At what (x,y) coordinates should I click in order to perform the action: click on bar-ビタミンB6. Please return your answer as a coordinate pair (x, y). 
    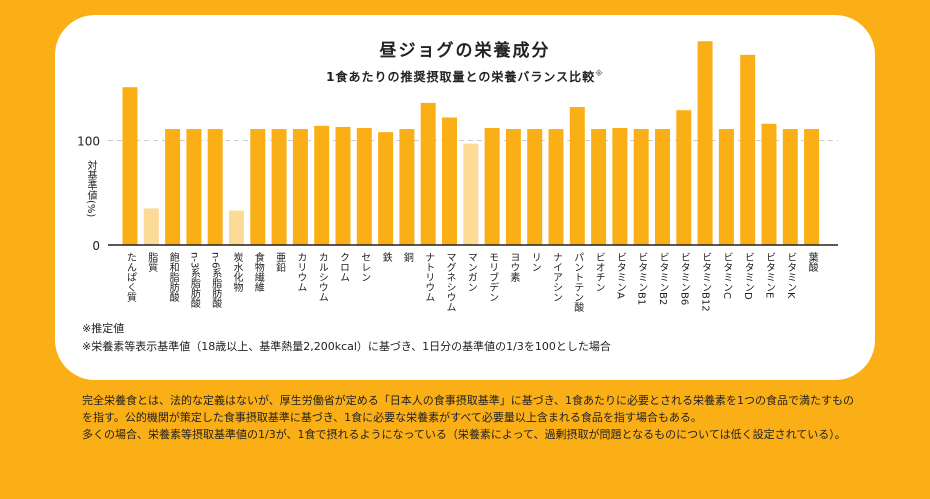
    Looking at the image, I should click on (684, 177).